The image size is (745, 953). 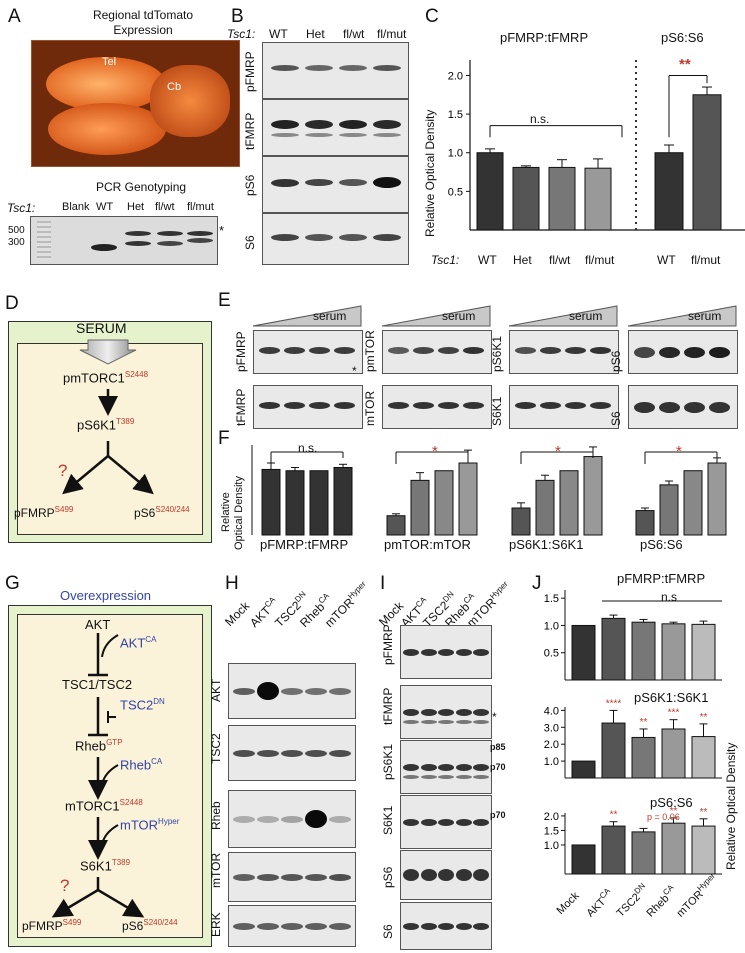 I want to click on blot-i-ps6, so click(x=446, y=875).